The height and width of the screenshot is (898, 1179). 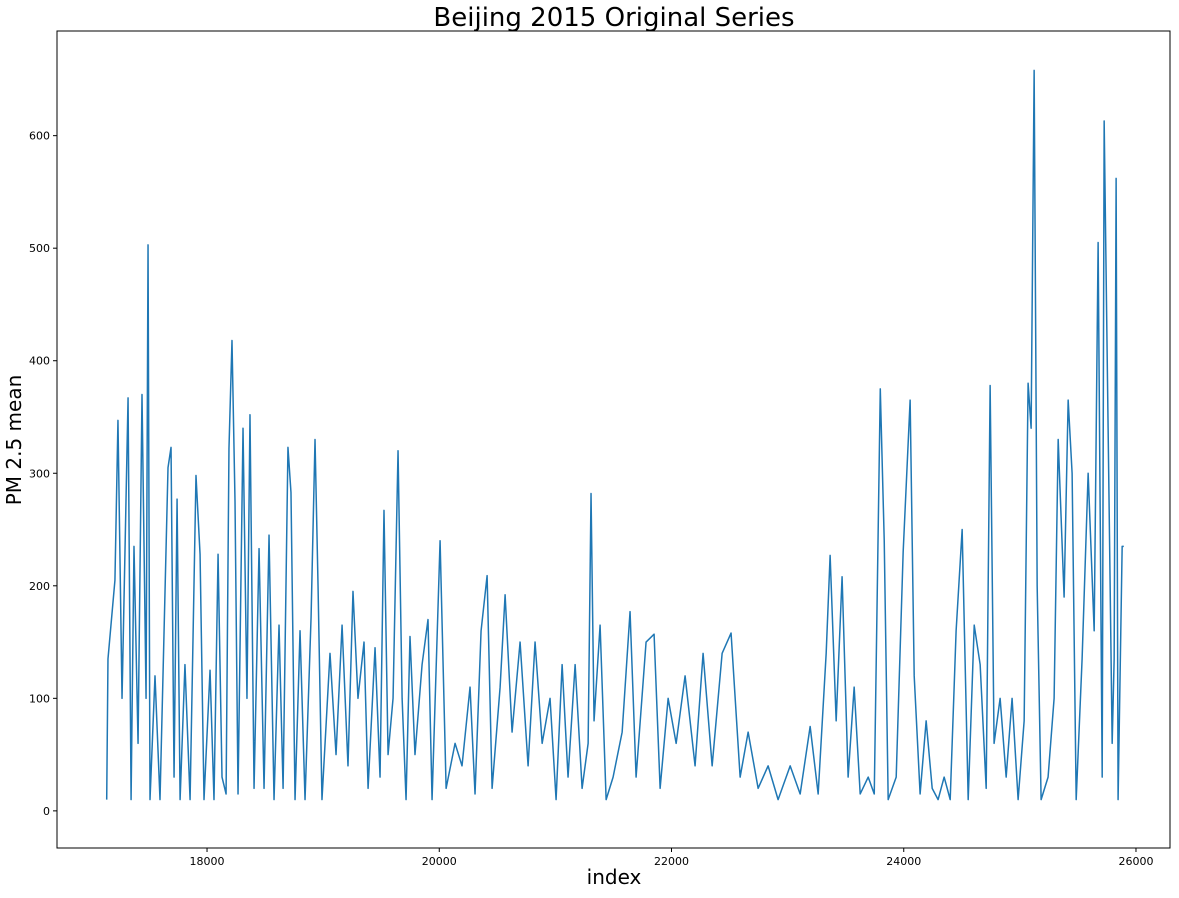 What do you see at coordinates (39, 586) in the screenshot?
I see `y-tick-label: 200` at bounding box center [39, 586].